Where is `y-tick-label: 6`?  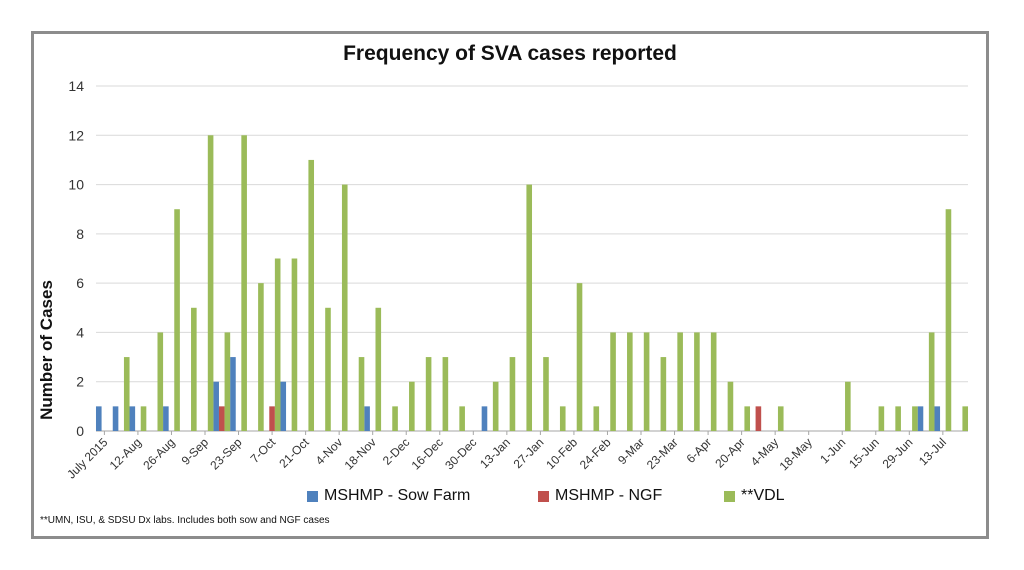
y-tick-label: 6 is located at coordinates (80, 283).